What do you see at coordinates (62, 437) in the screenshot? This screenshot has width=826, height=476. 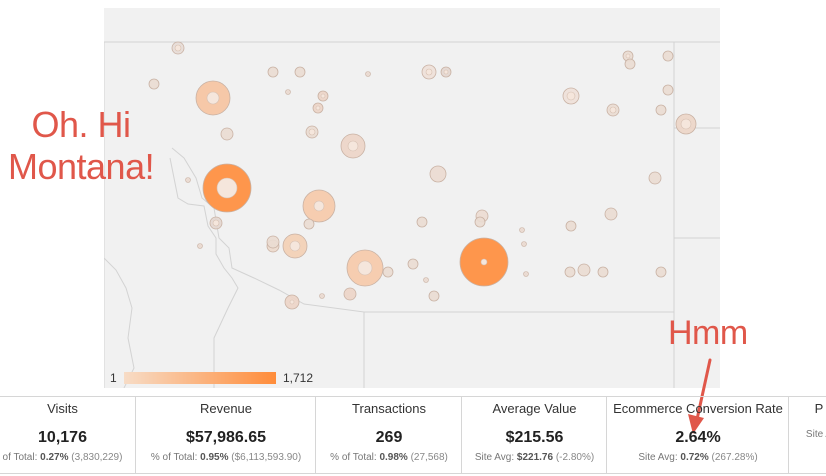 I see `metric-value: 10,176` at bounding box center [62, 437].